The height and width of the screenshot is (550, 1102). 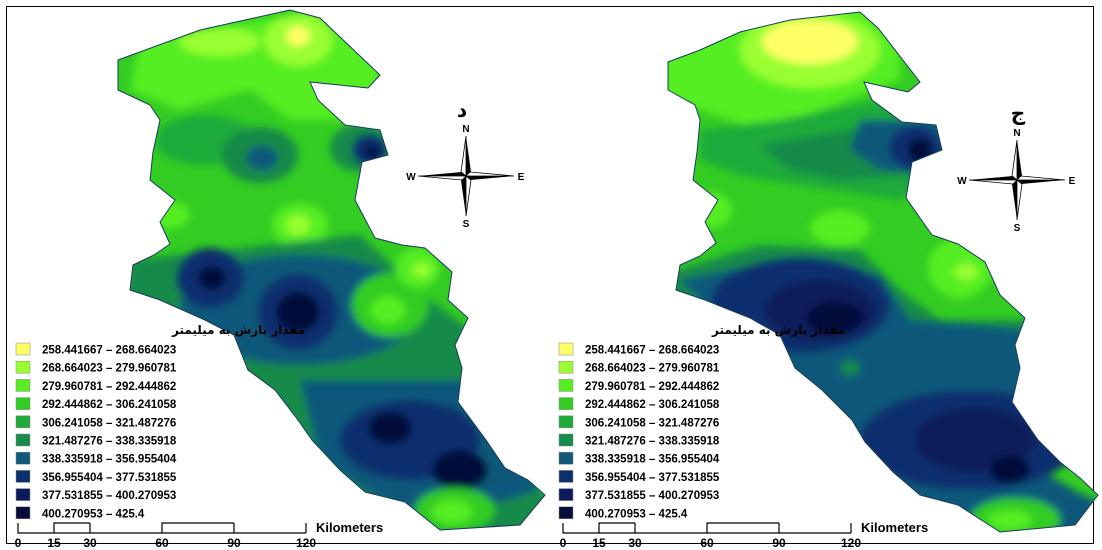 What do you see at coordinates (93, 514) in the screenshot?
I see `legend-label-left-9: 400.270953 – 425.4` at bounding box center [93, 514].